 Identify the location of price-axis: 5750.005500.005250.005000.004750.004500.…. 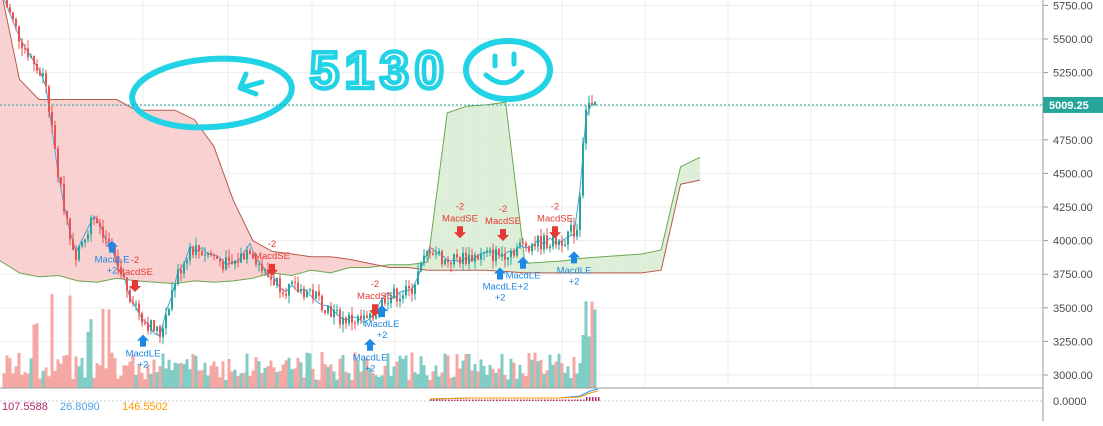
(1067, 210).